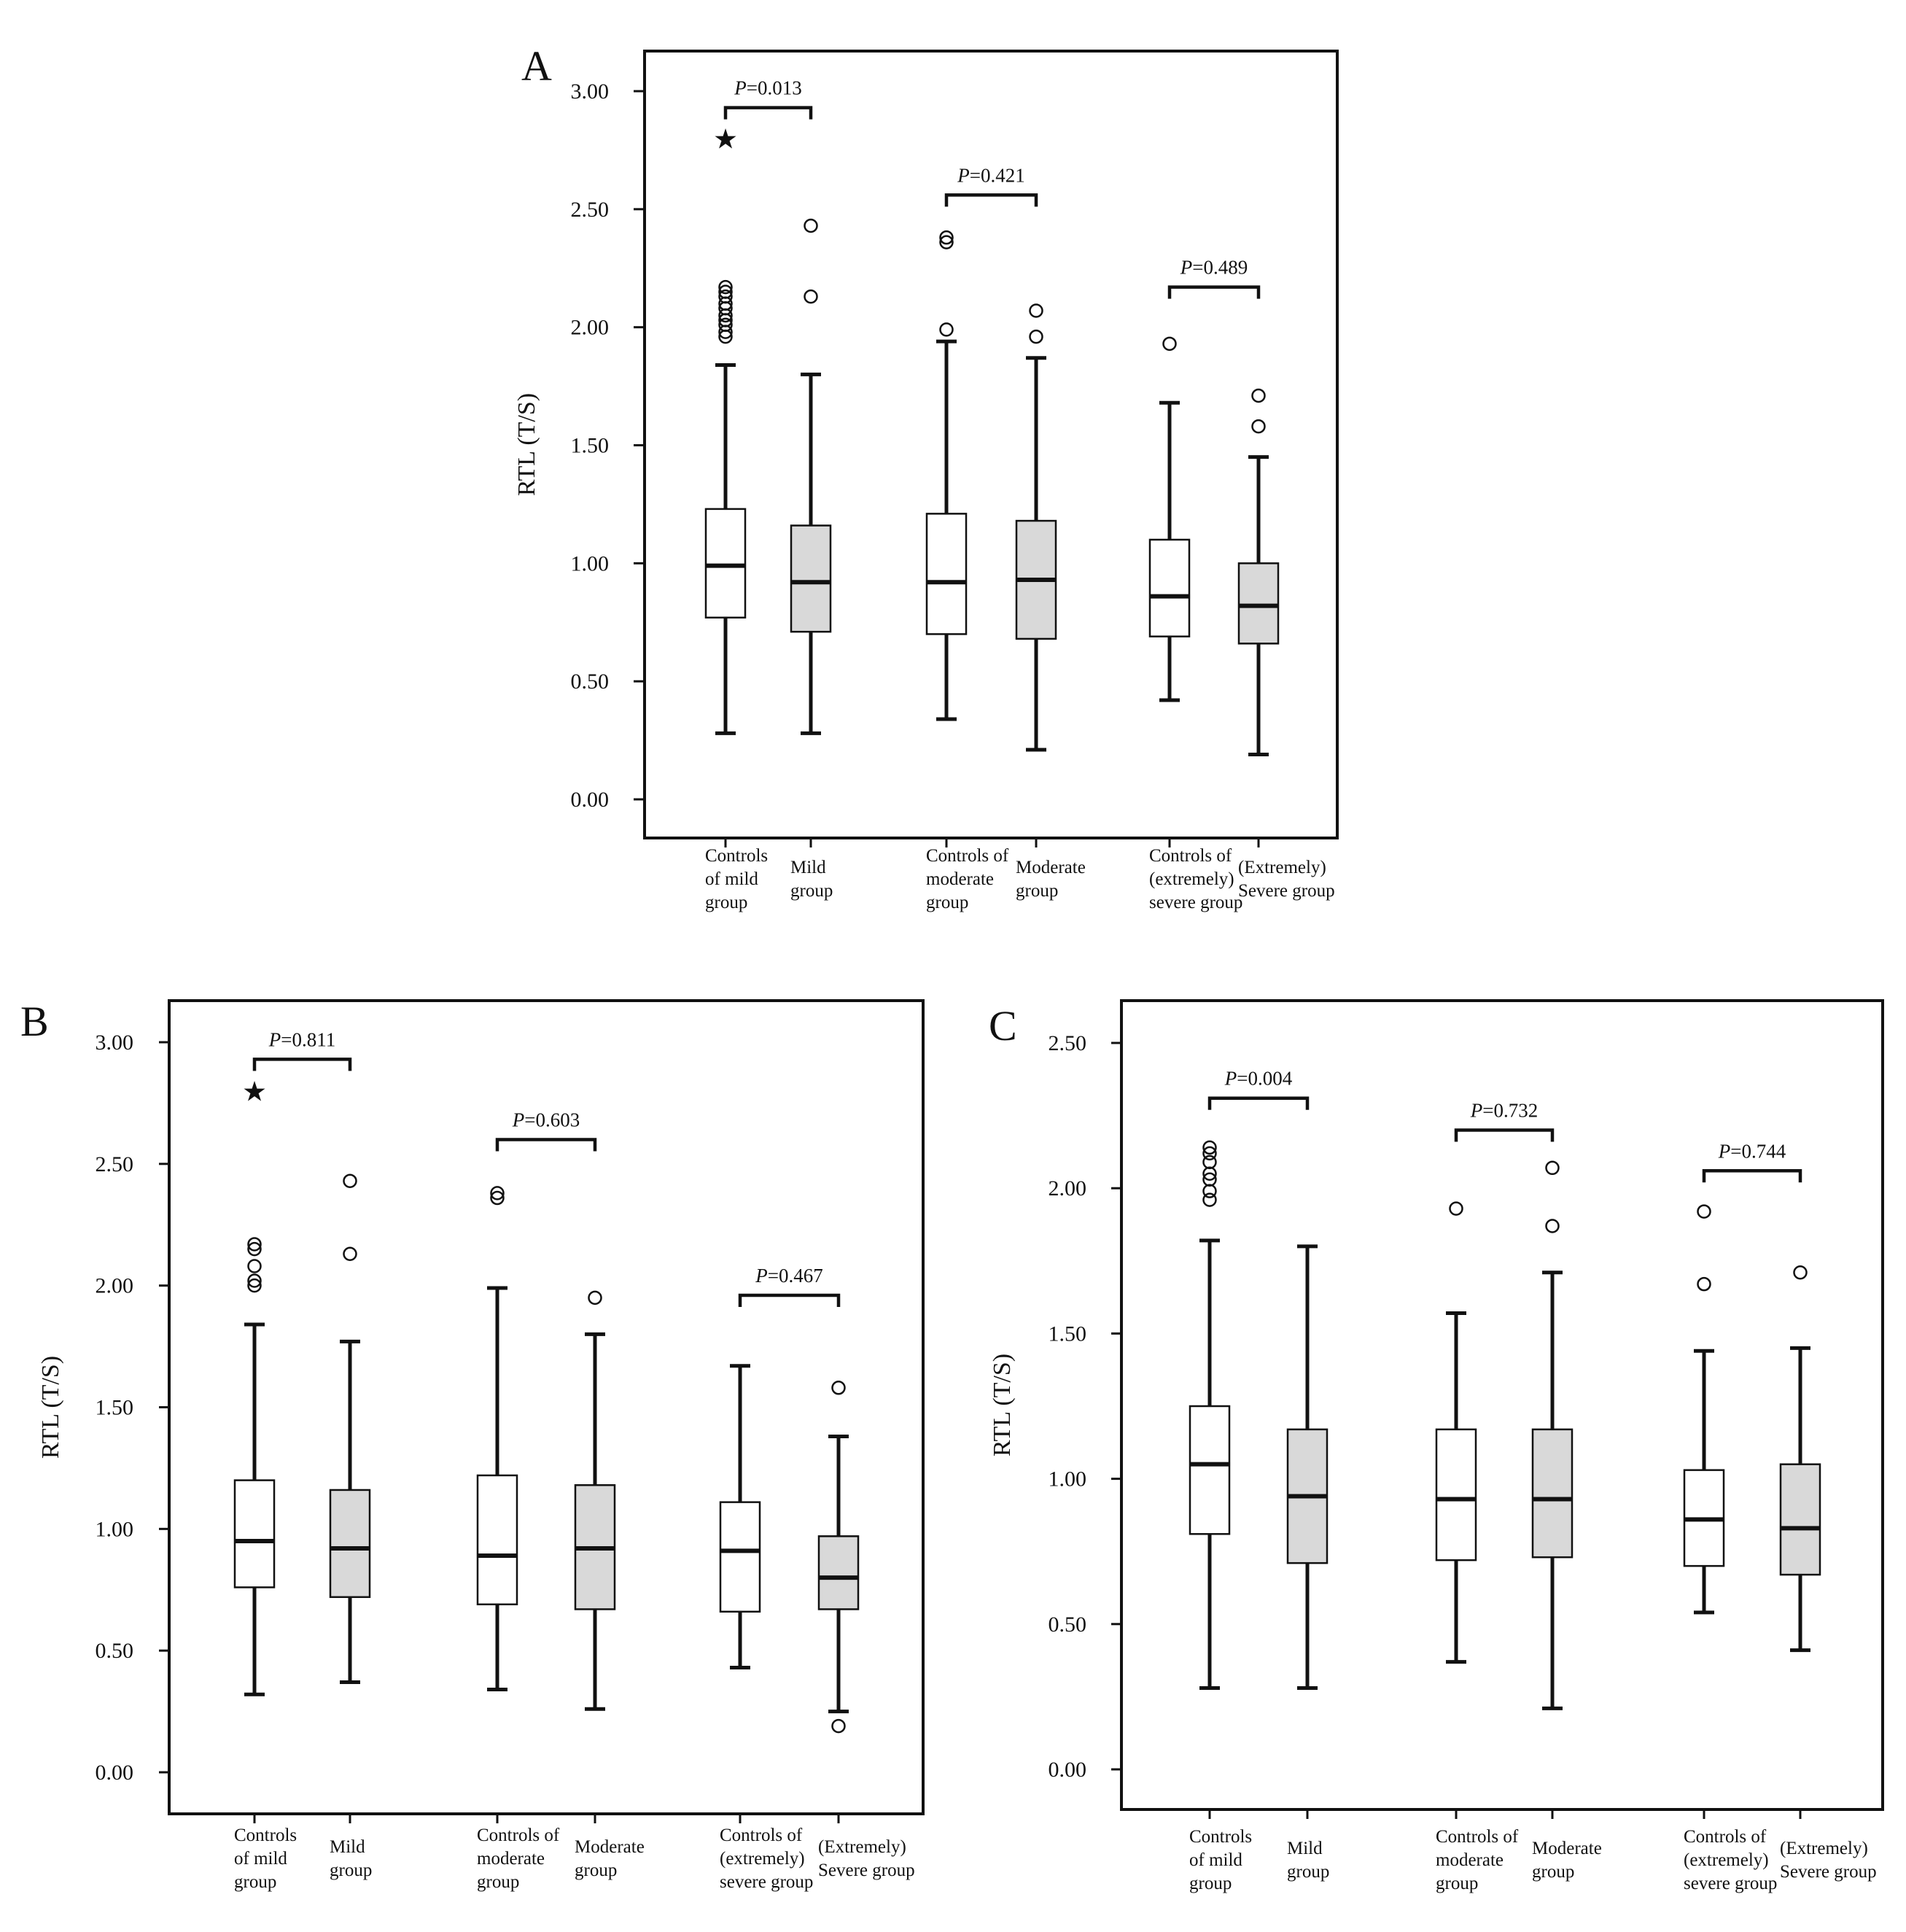 The height and width of the screenshot is (1932, 1906). What do you see at coordinates (1504, 1121) in the screenshot?
I see `p-value-bracket: P=0.732` at bounding box center [1504, 1121].